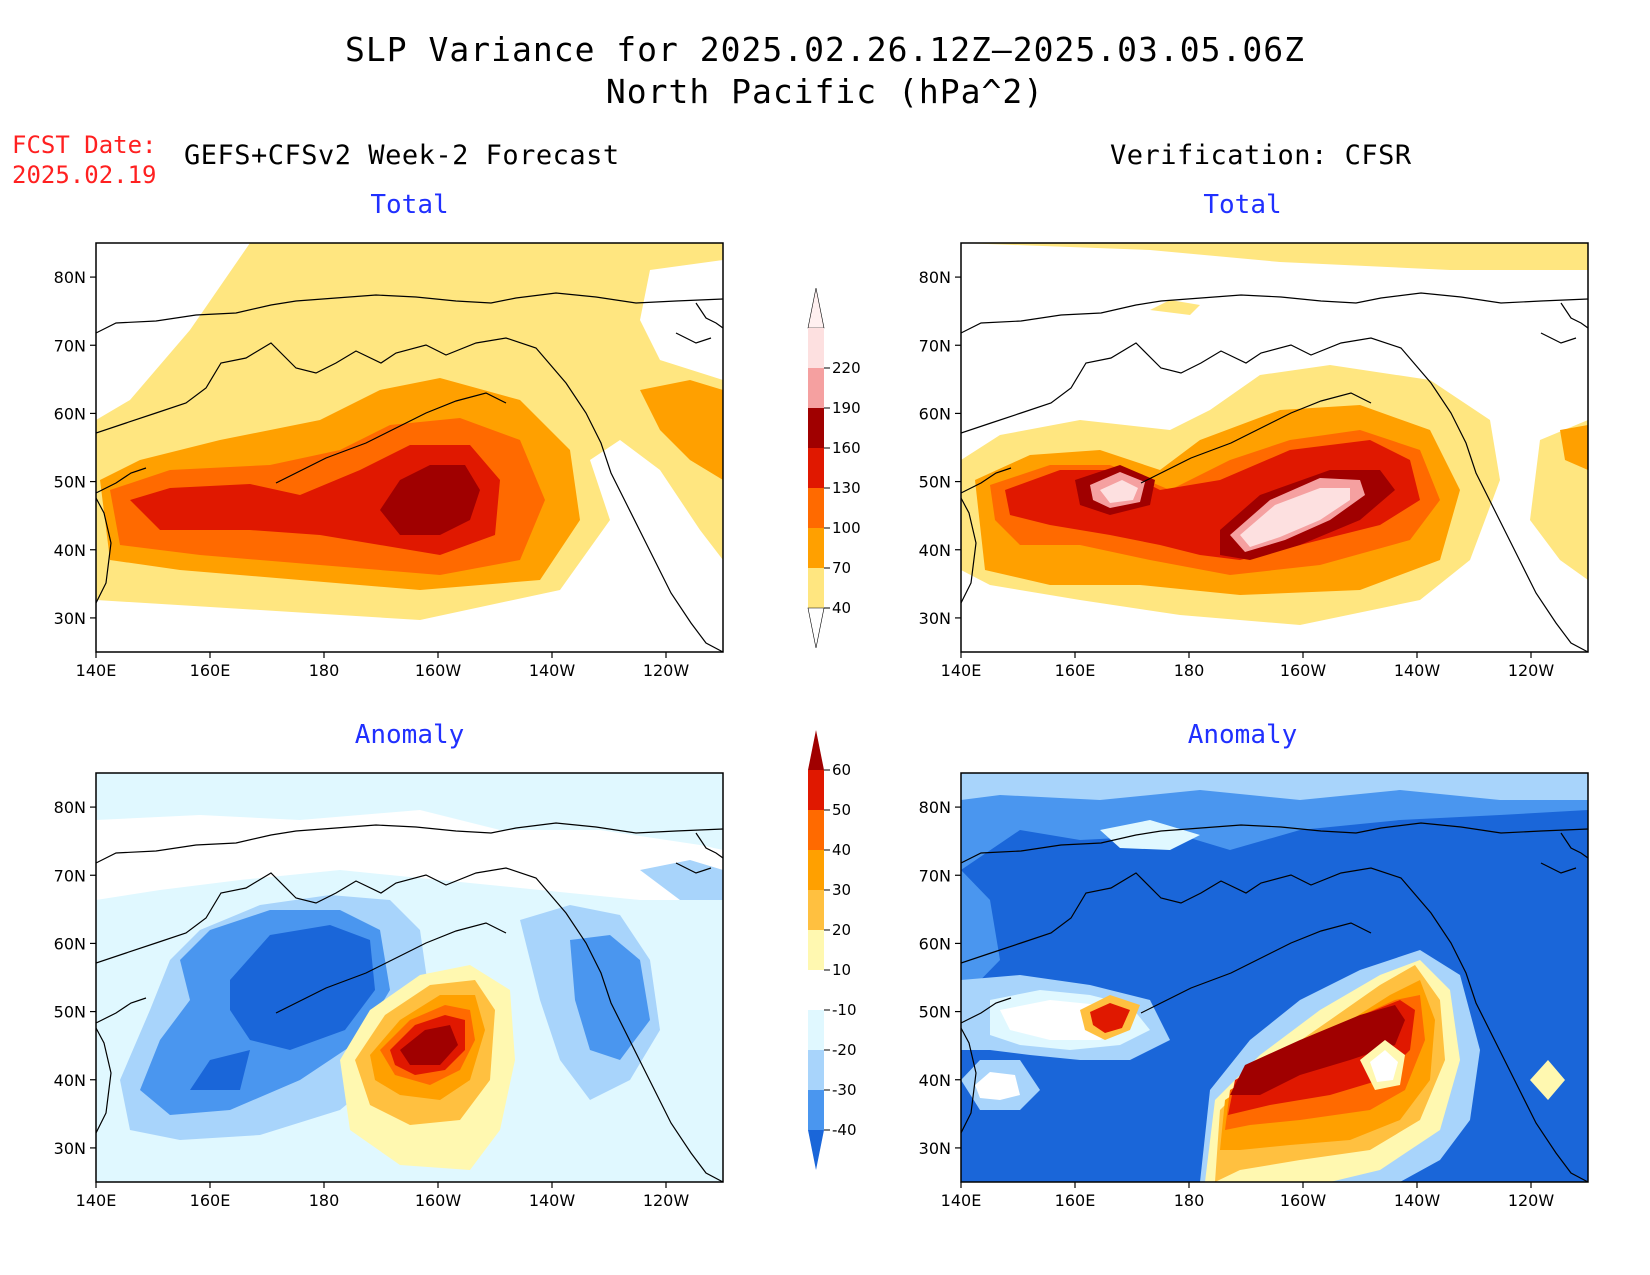 This screenshot has height=1275, width=1650. I want to click on fcst-date-value: 2025.02.19, so click(84, 175).